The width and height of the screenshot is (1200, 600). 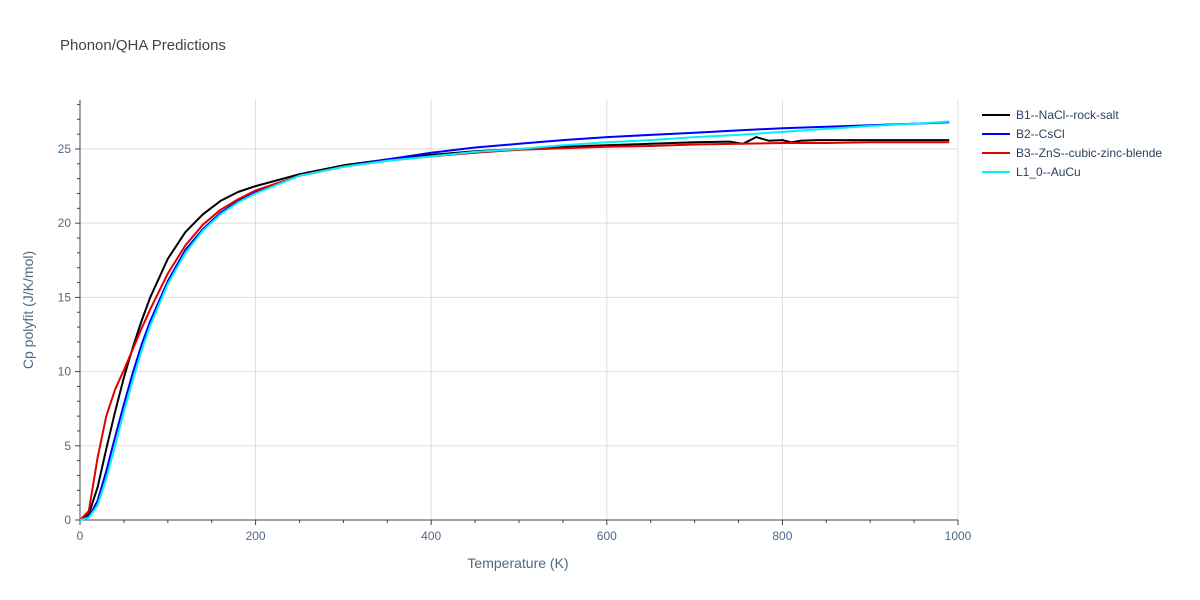 I want to click on legend-item-1: B1--NaCl--rock-salt, so click(x=1050, y=115).